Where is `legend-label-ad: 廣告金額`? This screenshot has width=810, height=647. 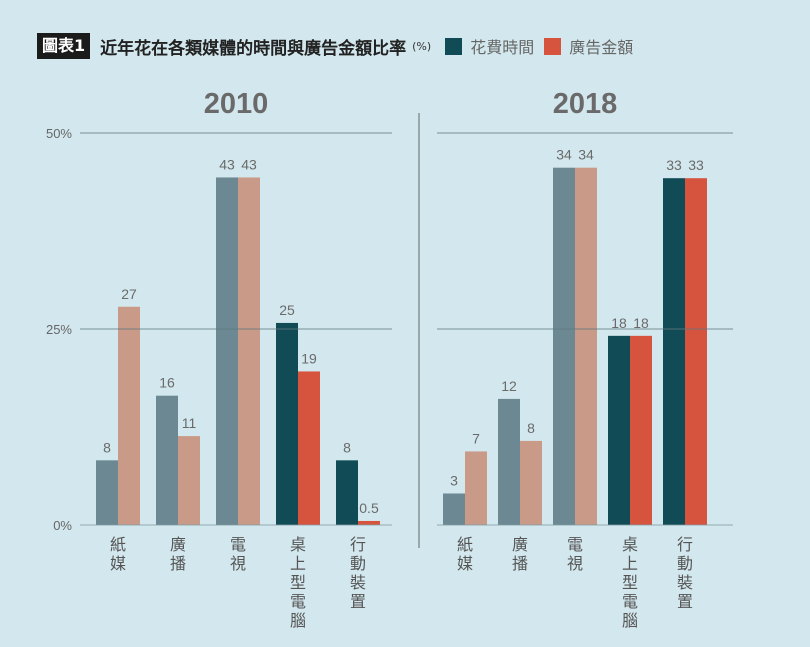
legend-label-ad: 廣告金額 is located at coordinates (601, 47).